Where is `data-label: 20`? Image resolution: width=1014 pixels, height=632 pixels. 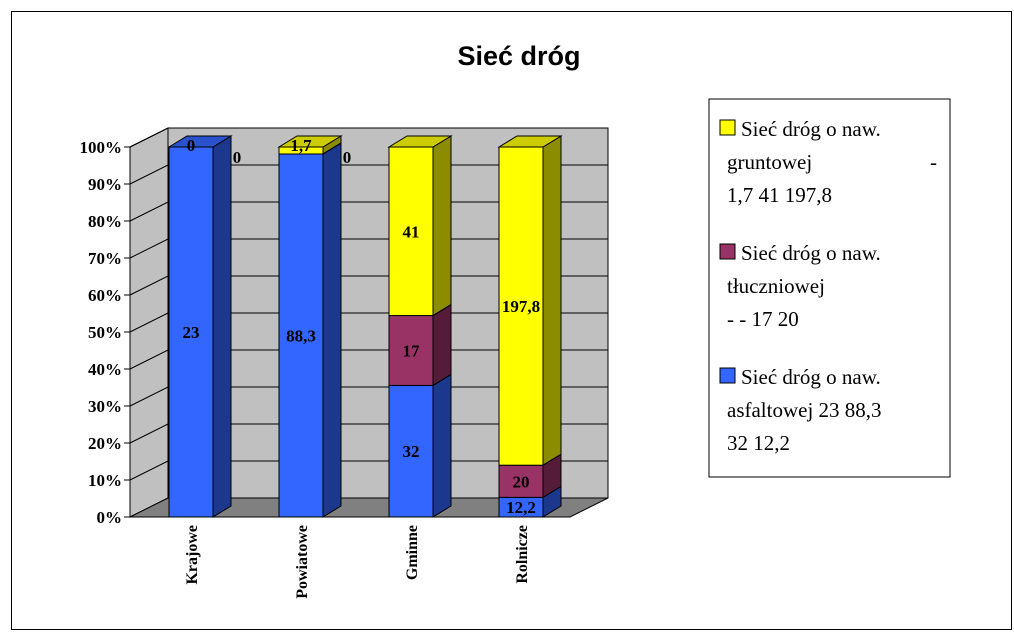
data-label: 20 is located at coordinates (521, 481).